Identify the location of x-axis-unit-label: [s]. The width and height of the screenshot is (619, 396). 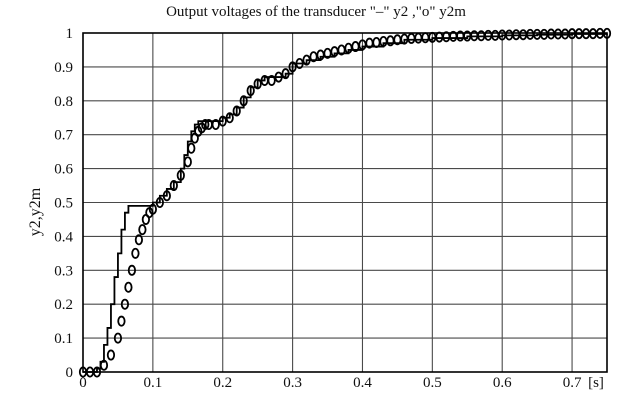
(596, 383).